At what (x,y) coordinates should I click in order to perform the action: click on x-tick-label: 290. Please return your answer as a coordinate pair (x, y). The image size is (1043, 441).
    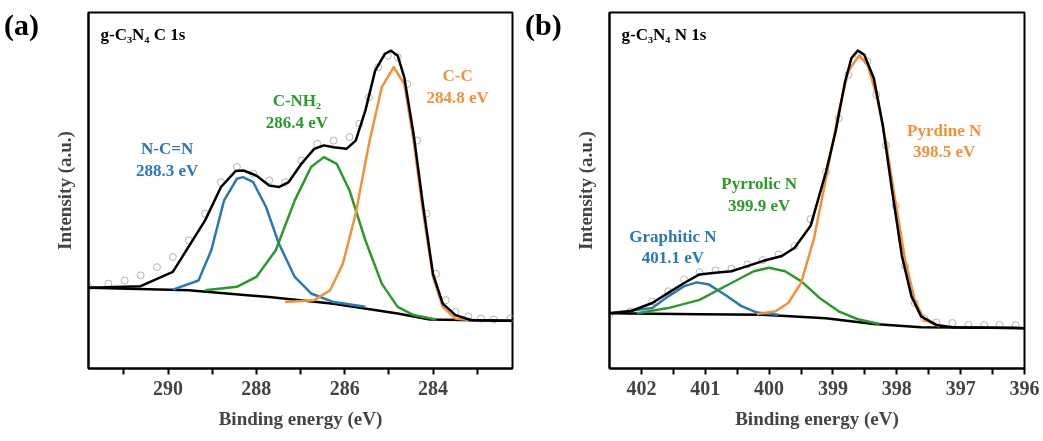
    Looking at the image, I should click on (168, 387).